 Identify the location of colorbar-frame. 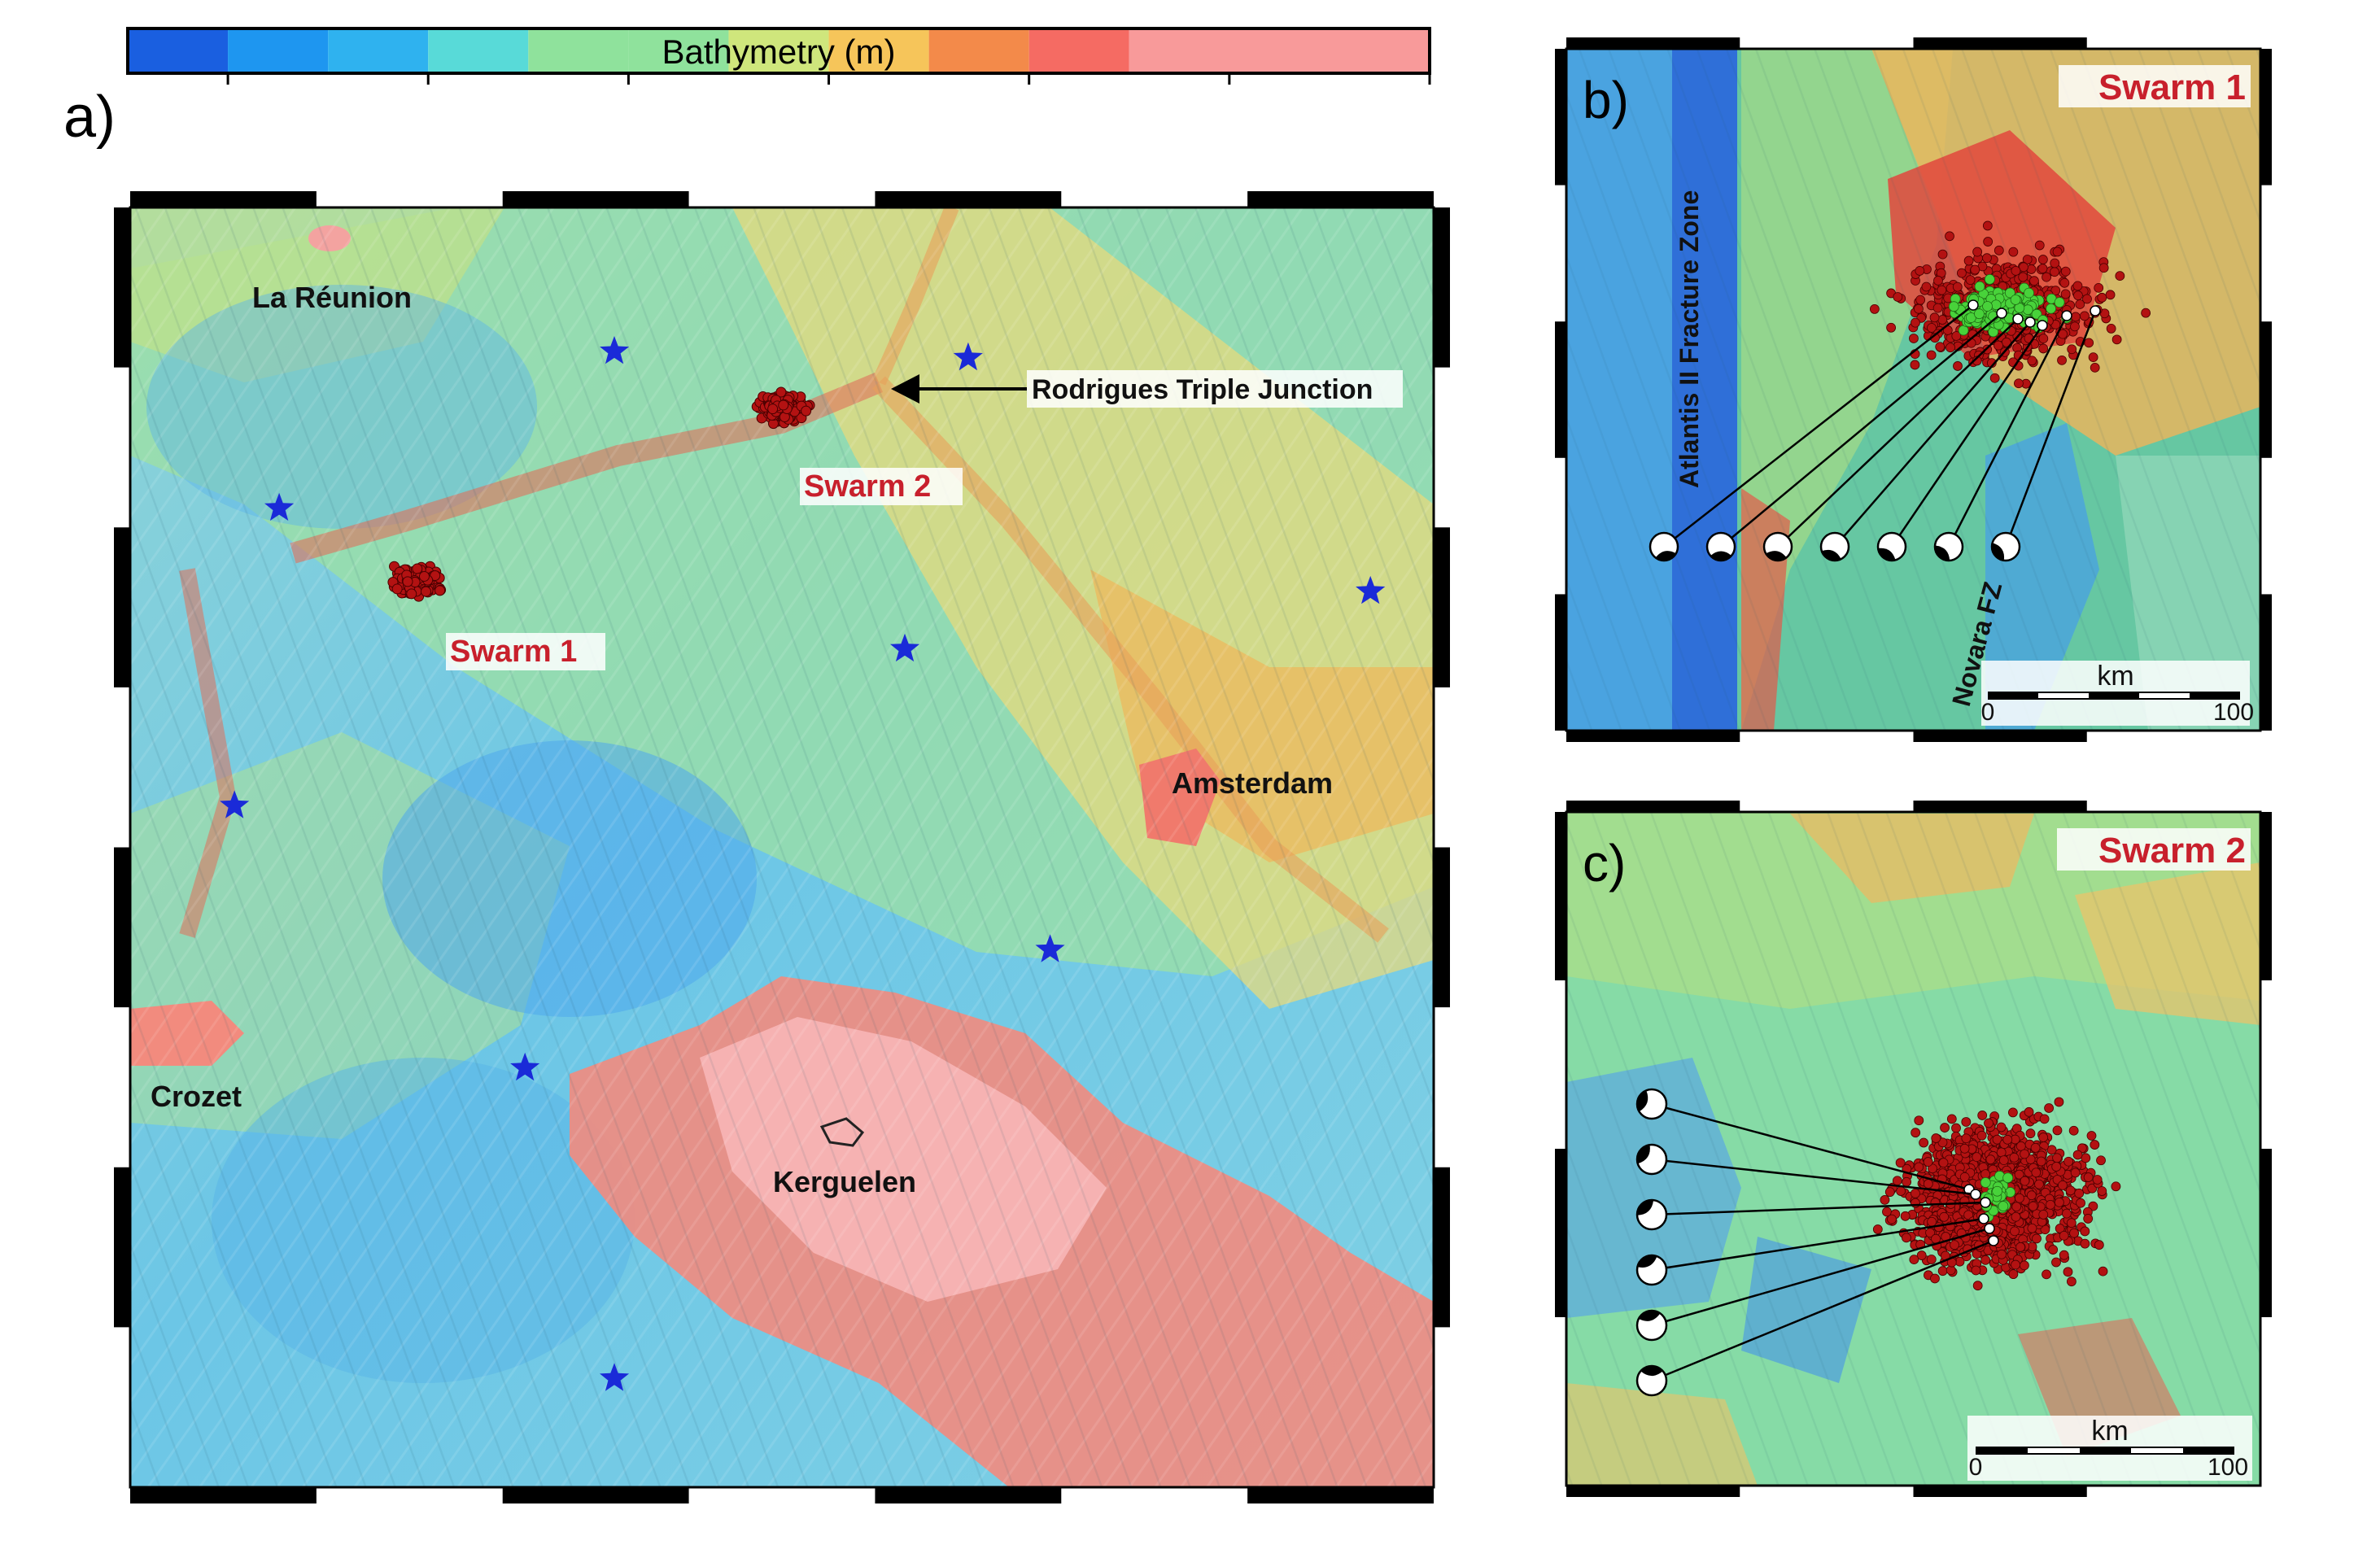
(778, 51).